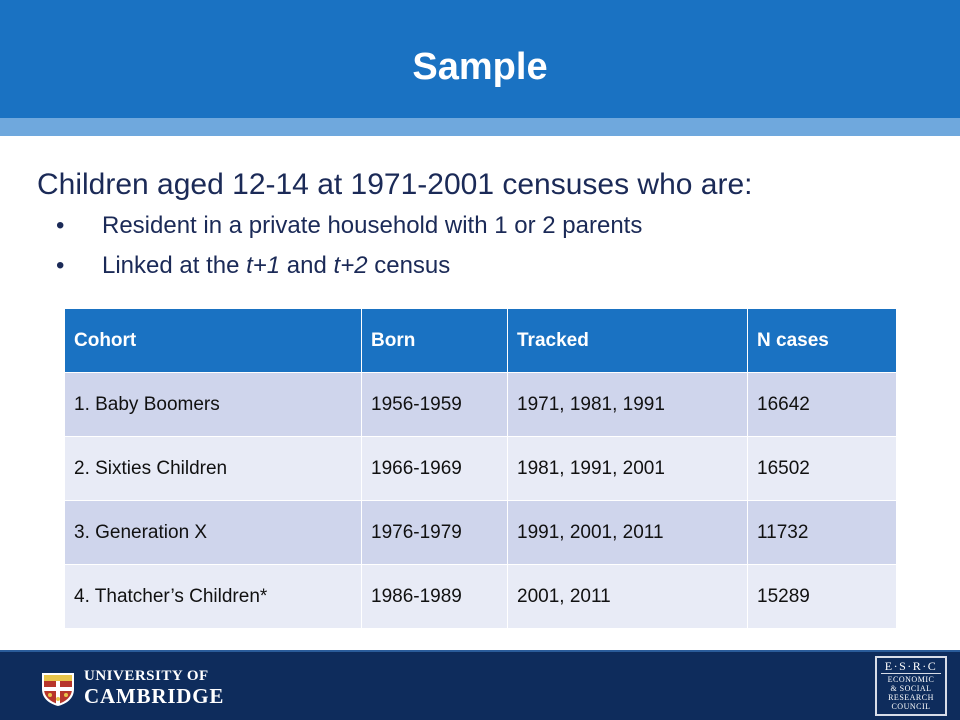 The height and width of the screenshot is (720, 960). I want to click on university-line-1: UNIVERSITY OF, so click(146, 676).